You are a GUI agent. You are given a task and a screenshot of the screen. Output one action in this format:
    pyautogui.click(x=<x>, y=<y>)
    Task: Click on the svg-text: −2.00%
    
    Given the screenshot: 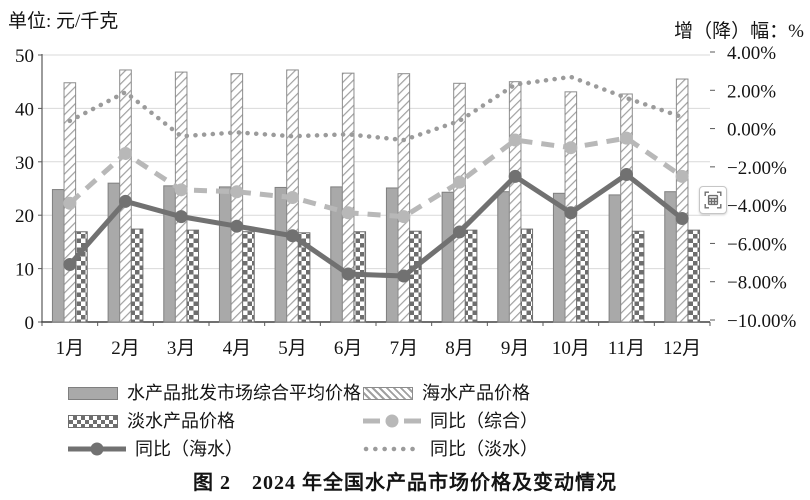 What is the action you would take?
    pyautogui.click(x=757, y=168)
    